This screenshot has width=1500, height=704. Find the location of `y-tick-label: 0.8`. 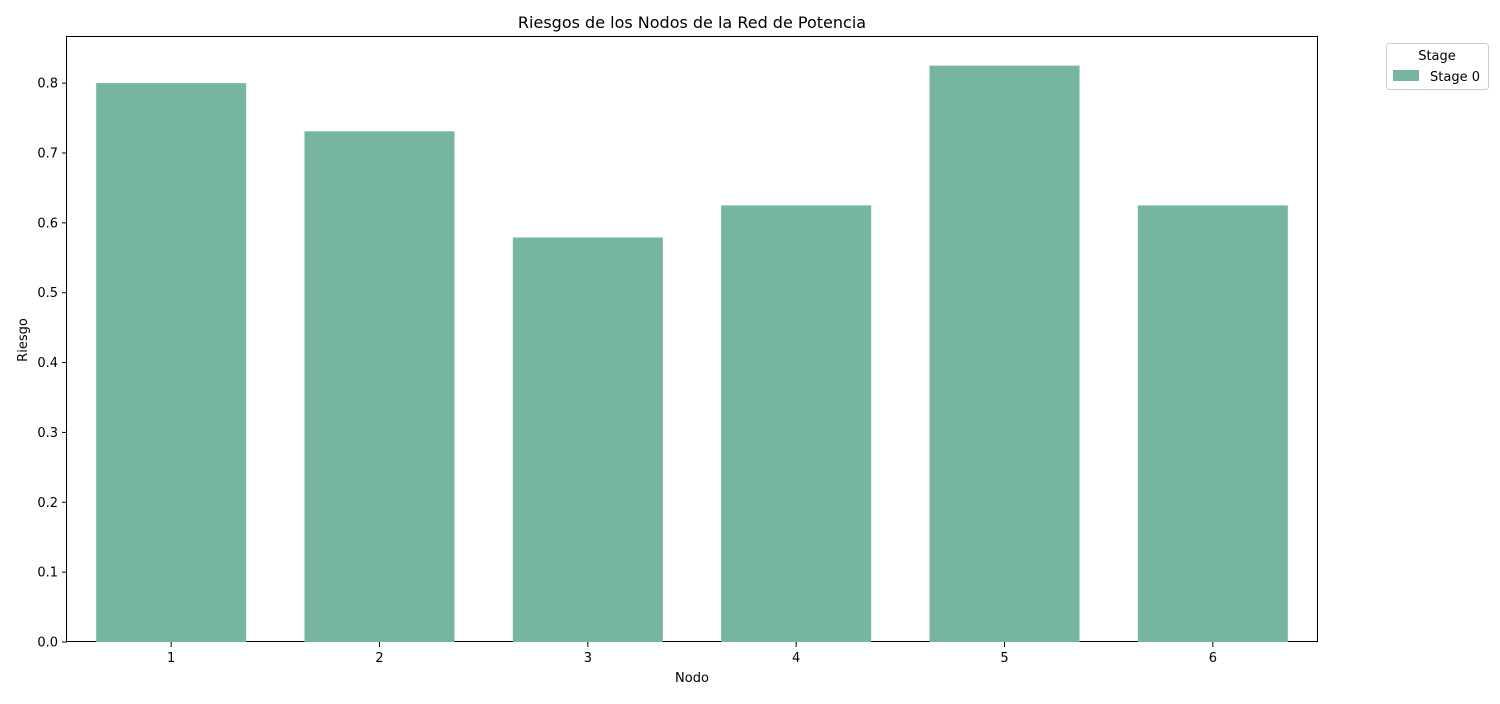

y-tick-label: 0.8 is located at coordinates (47, 84).